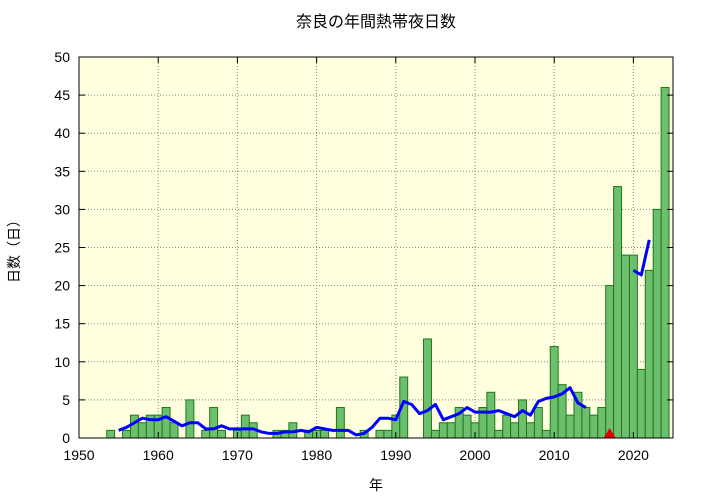  Describe the element at coordinates (474, 455) in the screenshot. I see `x-tick-label: 2000` at that location.